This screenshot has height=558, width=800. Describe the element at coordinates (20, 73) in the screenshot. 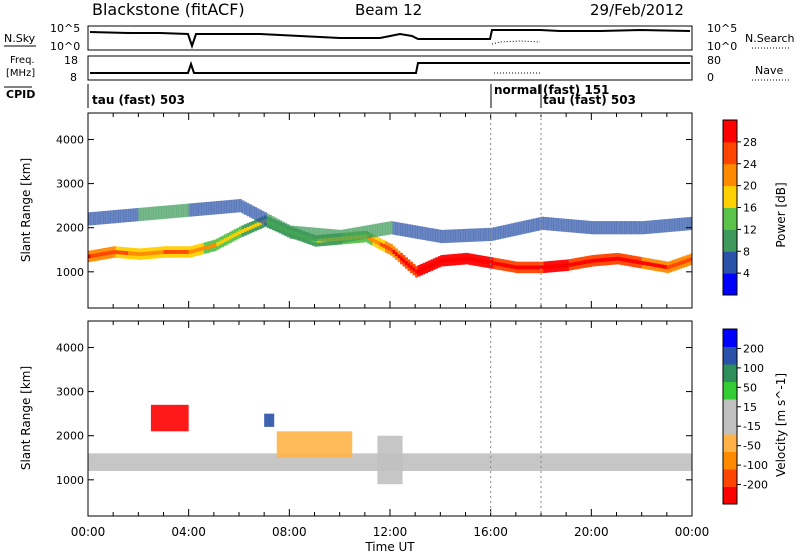

I see `freq-label-line2: [MHz]` at that location.